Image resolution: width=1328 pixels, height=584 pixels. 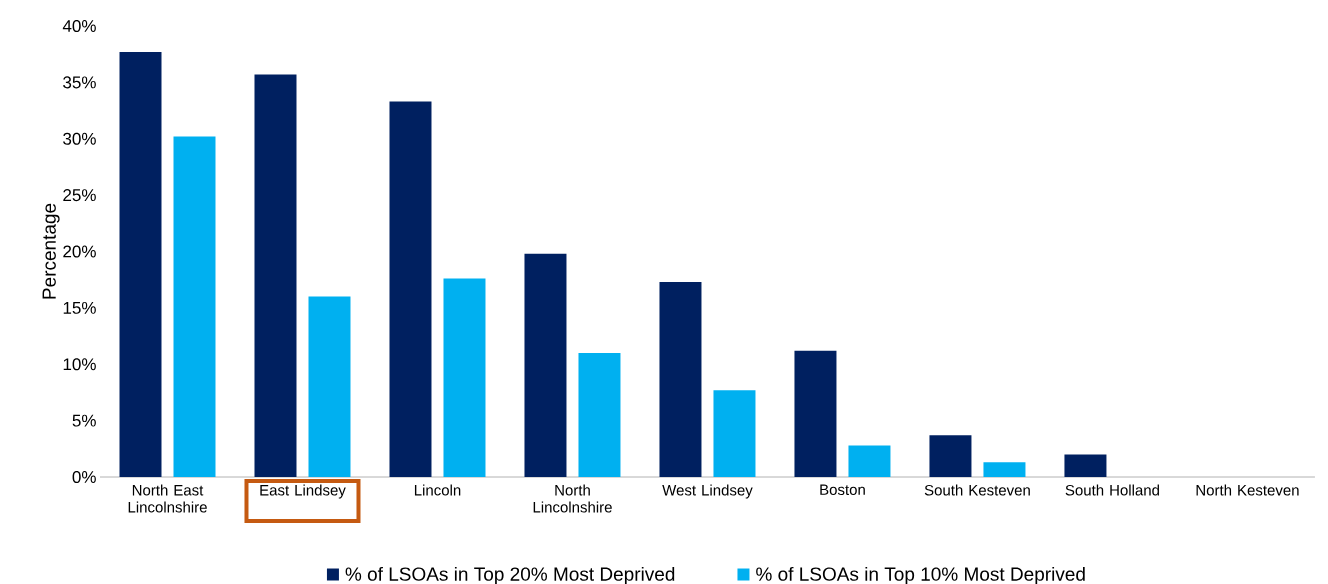 What do you see at coordinates (920, 575) in the screenshot?
I see `legend-label: % of LSOAs in Top 10% Most Deprived` at bounding box center [920, 575].